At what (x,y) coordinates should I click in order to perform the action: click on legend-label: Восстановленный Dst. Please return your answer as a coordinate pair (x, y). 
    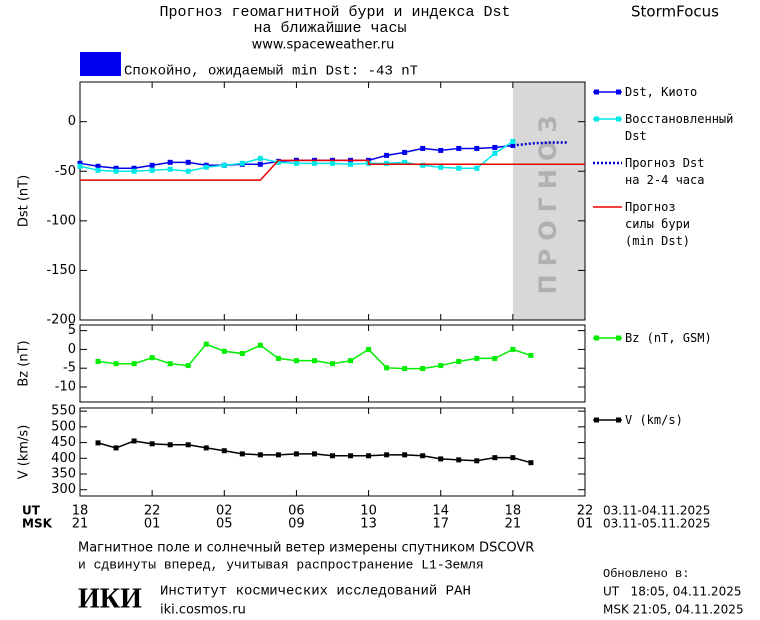
    Looking at the image, I should click on (679, 127).